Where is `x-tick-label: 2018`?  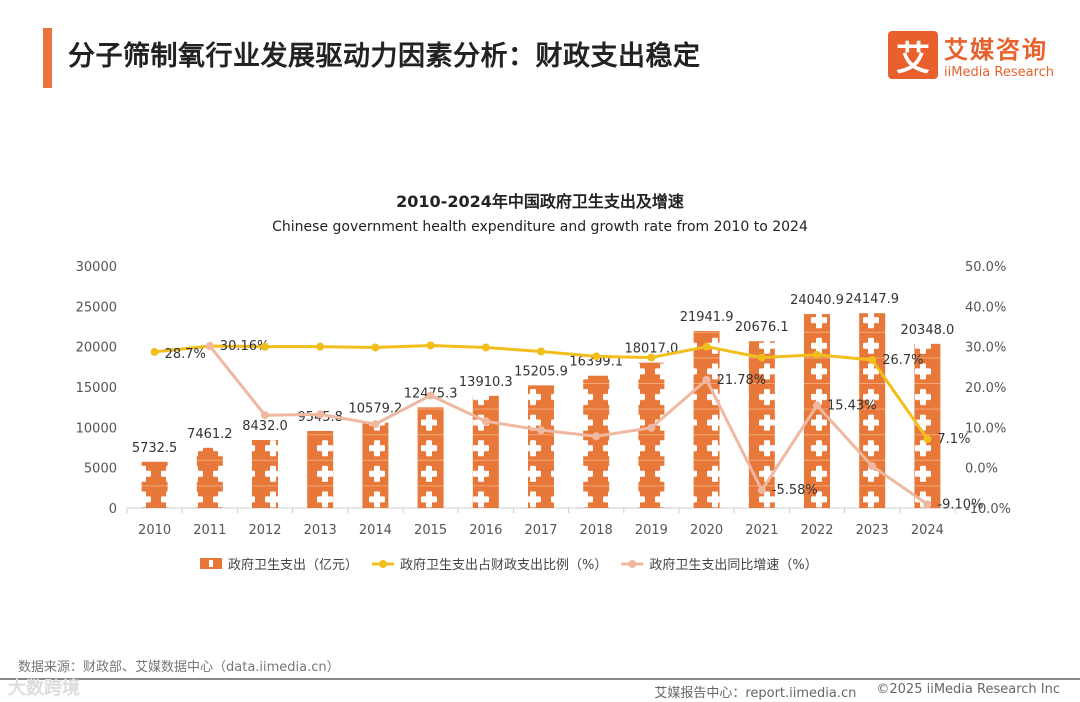 x-tick-label: 2018 is located at coordinates (596, 530).